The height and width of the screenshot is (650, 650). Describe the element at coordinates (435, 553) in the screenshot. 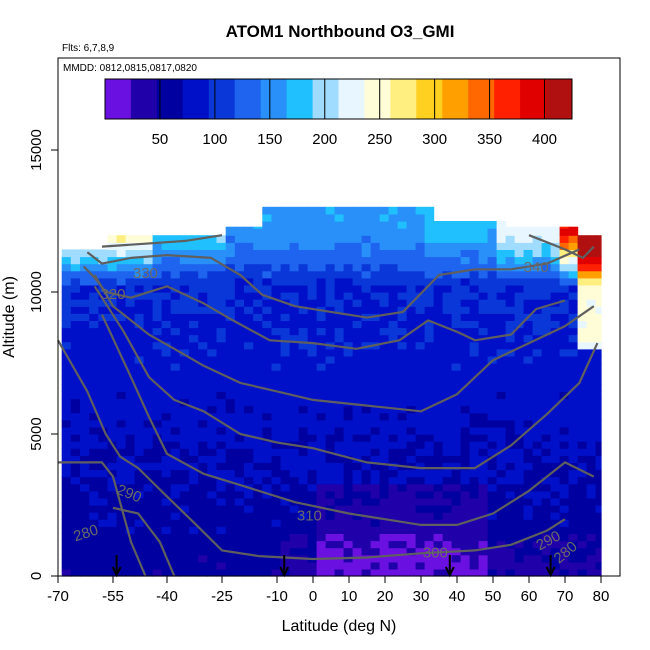

I see `contour-label: 300` at that location.